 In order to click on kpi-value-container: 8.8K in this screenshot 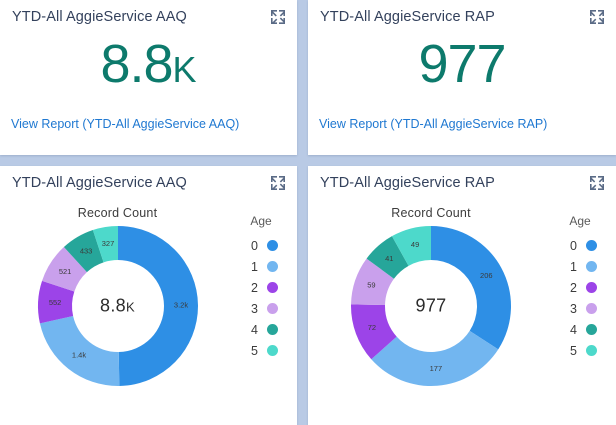, I will do `click(148, 64)`.